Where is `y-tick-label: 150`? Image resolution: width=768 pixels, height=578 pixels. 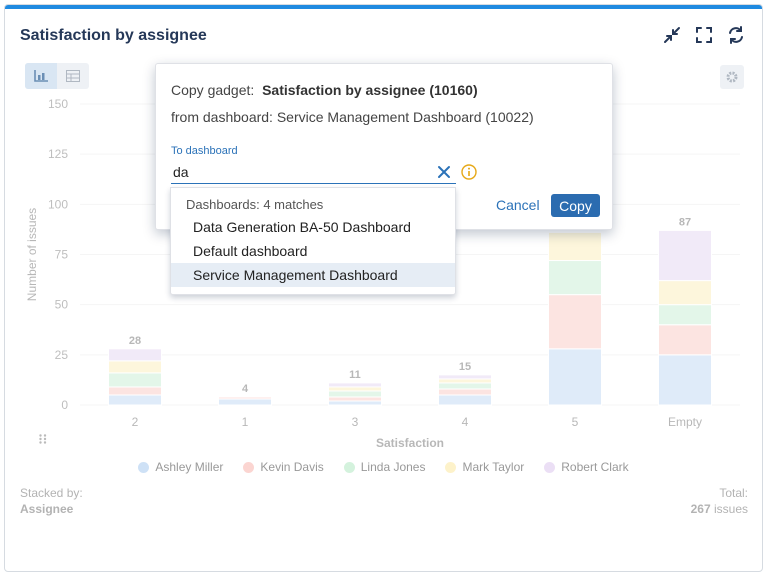
y-tick-label: 150 is located at coordinates (58, 104).